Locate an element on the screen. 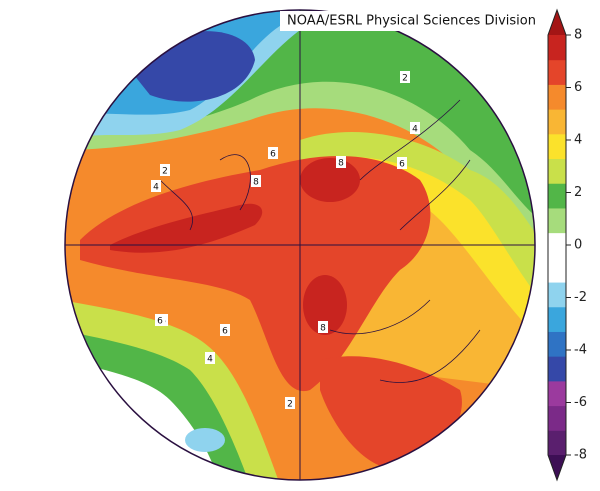 The image size is (600, 491). colorbar-tick-label: -2 is located at coordinates (580, 297).